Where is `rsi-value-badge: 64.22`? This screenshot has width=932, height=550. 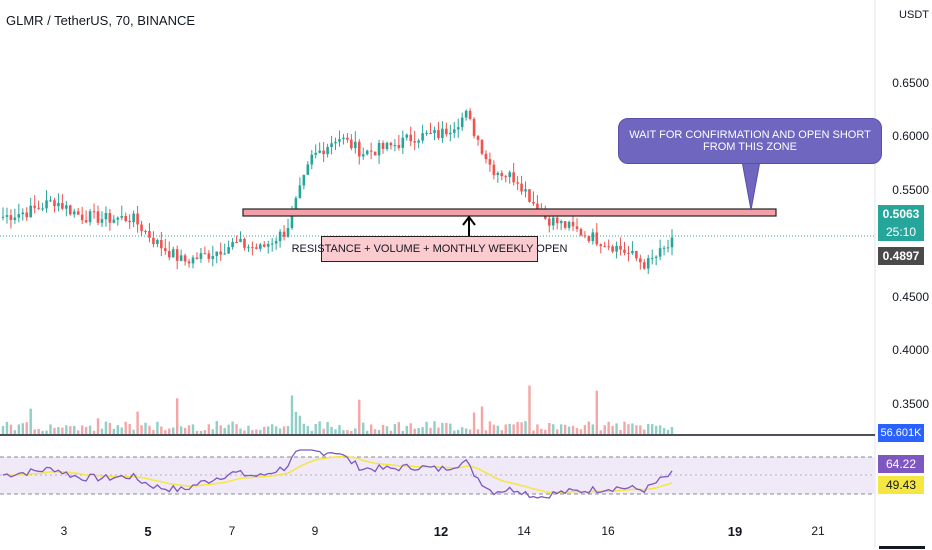
rsi-value-badge: 64.22 is located at coordinates (901, 464).